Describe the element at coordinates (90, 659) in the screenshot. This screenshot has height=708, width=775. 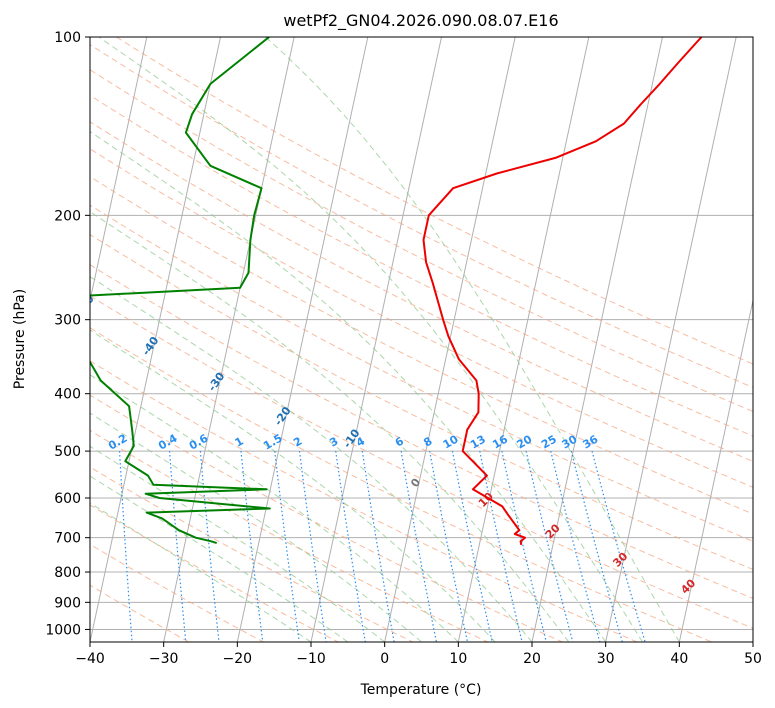
I see `x-tick-label: −40` at that location.